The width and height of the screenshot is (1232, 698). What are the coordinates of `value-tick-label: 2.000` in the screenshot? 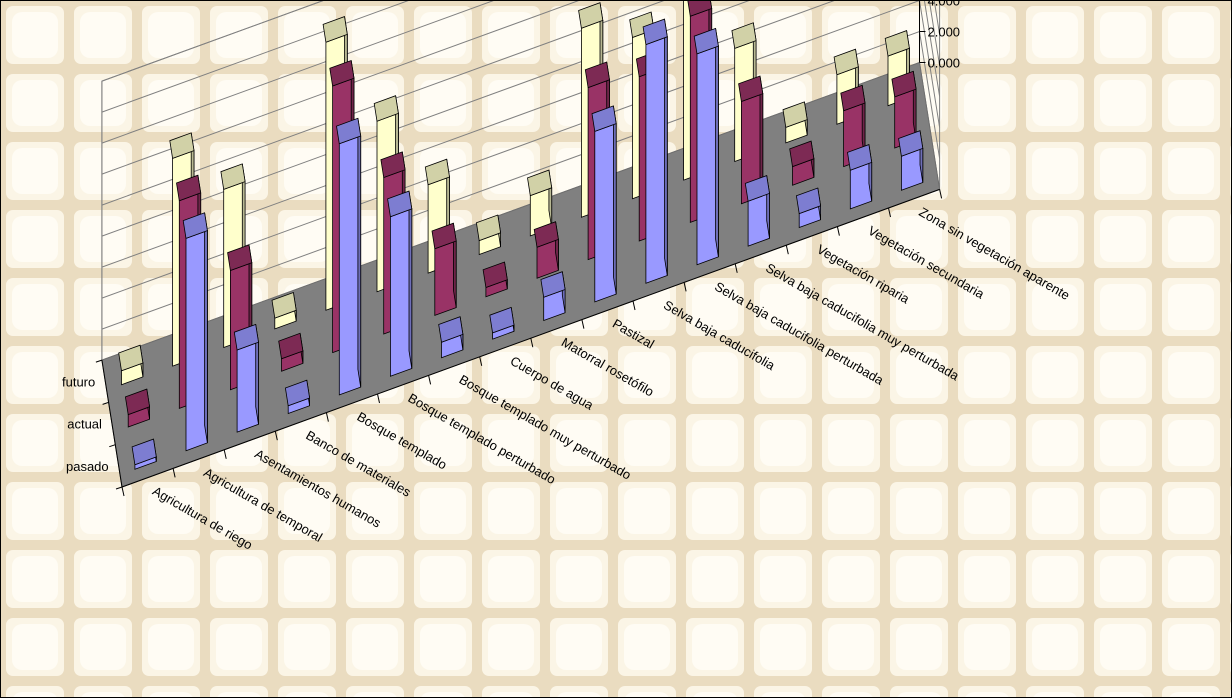 It's located at (944, 32).